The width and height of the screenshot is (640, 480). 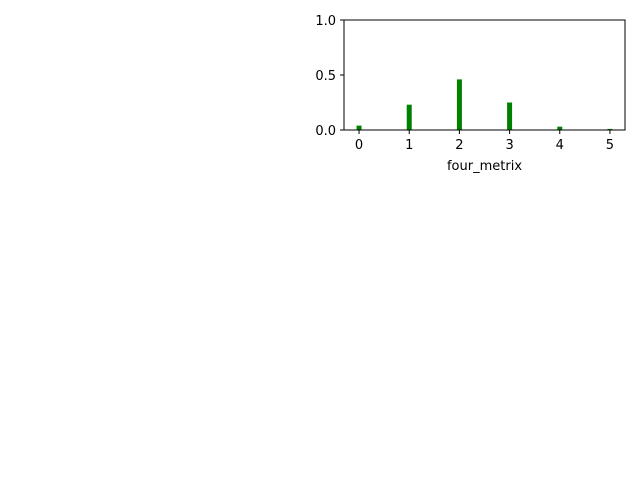 What do you see at coordinates (610, 145) in the screenshot?
I see `x-tick-label: 5` at bounding box center [610, 145].